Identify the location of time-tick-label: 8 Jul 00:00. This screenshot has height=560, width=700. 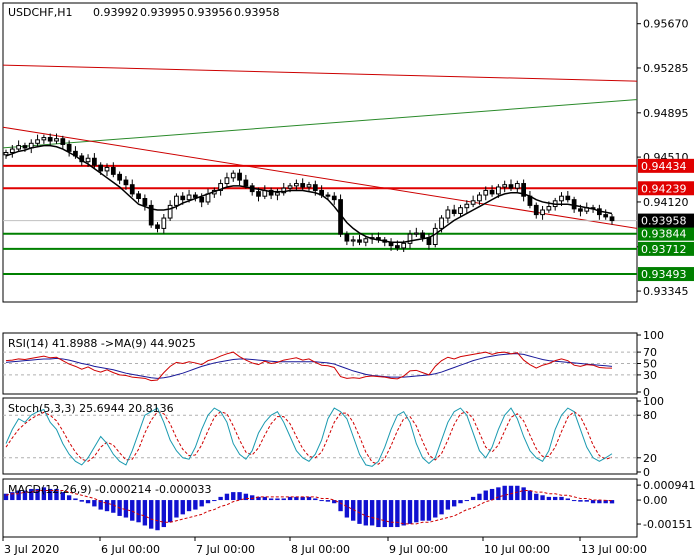
(320, 549).